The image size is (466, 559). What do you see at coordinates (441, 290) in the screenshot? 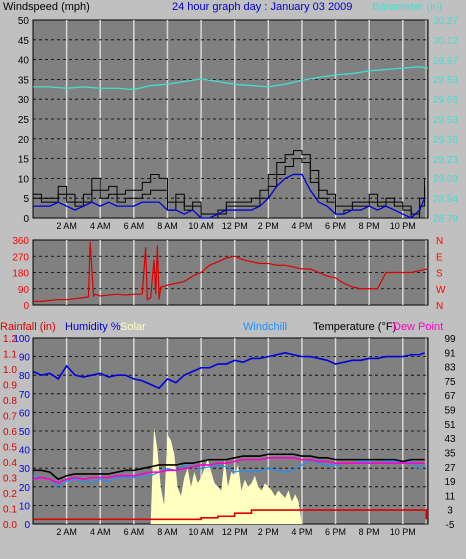
I see `compass-tick-label: W` at bounding box center [441, 290].